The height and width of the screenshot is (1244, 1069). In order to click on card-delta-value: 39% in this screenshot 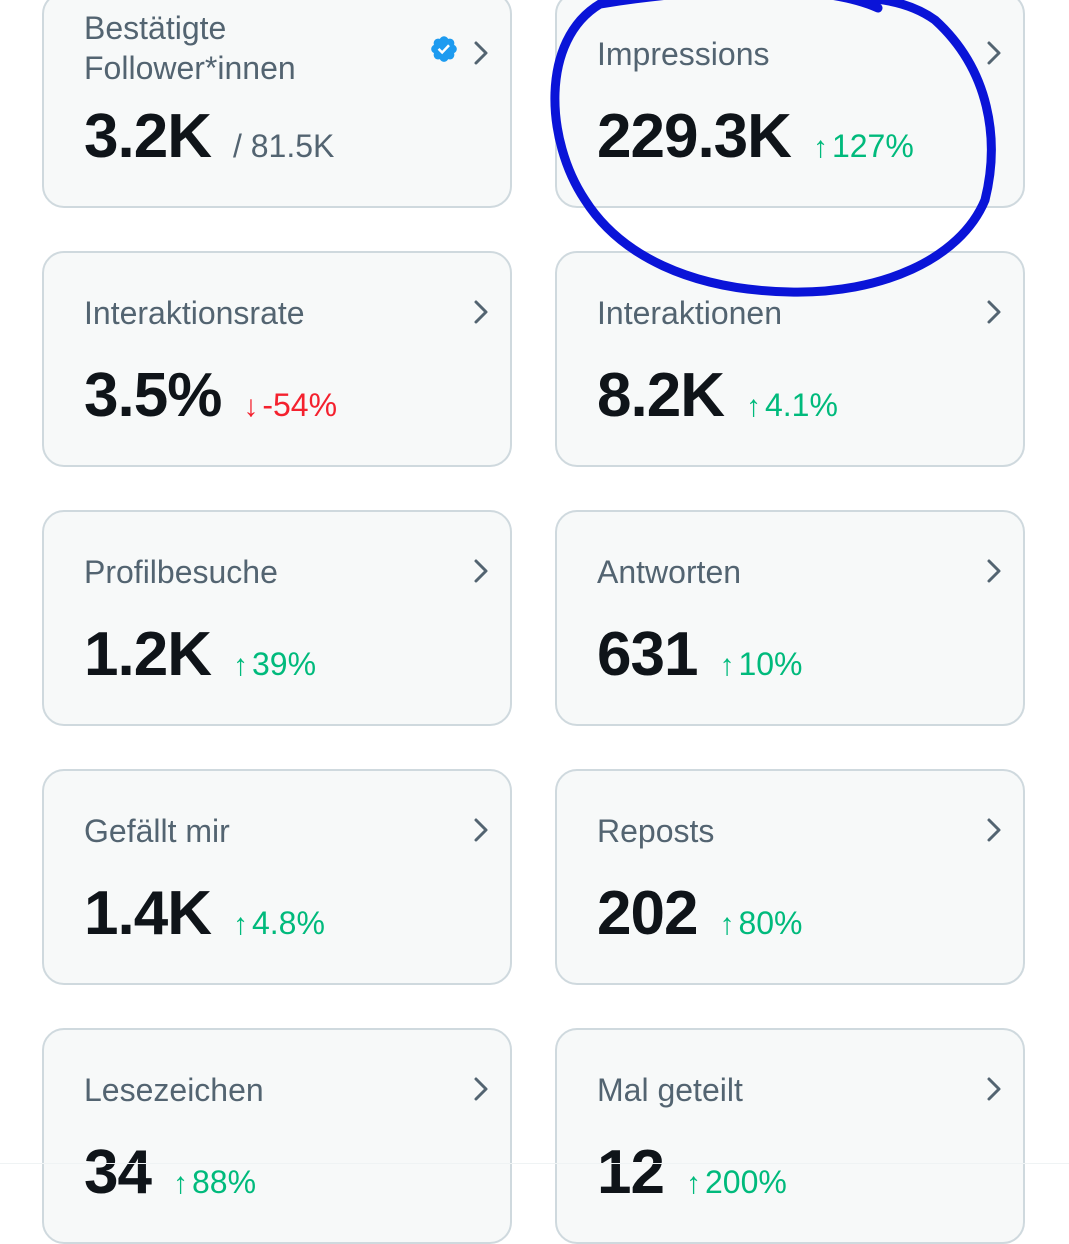, I will do `click(284, 664)`.